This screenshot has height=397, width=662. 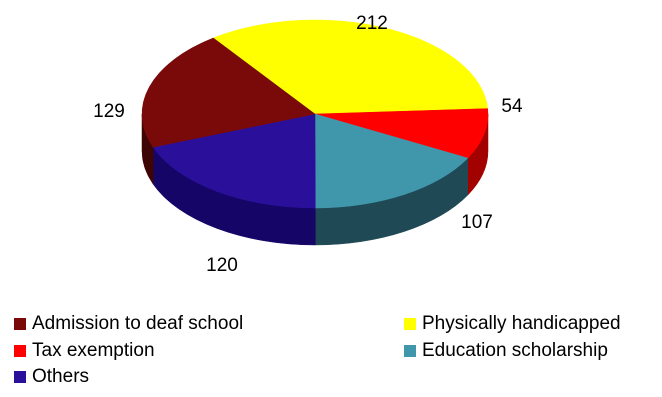 I want to click on data-label-admission-to-deaf-school: 129, so click(x=109, y=111).